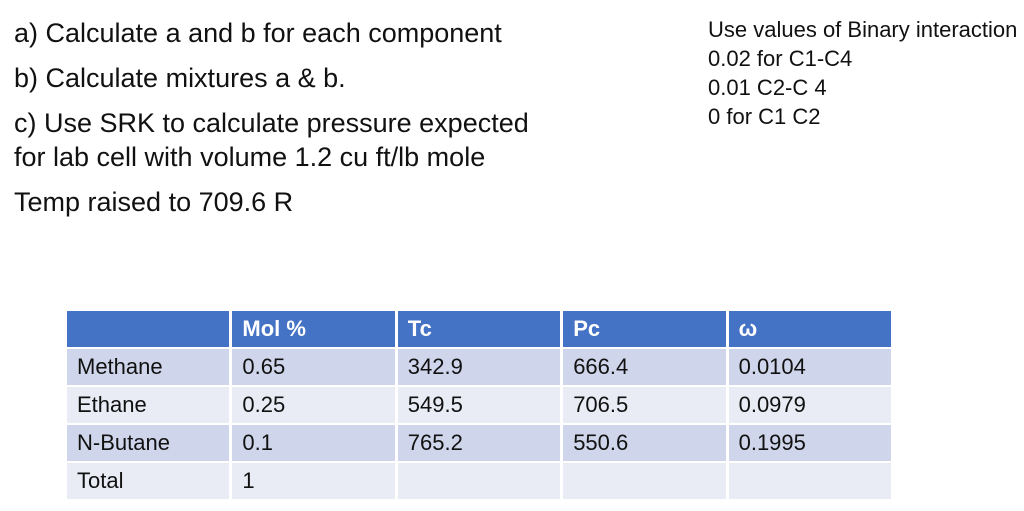  I want to click on binary-note-line-2: 0.02 for C1-C4, so click(780, 58).